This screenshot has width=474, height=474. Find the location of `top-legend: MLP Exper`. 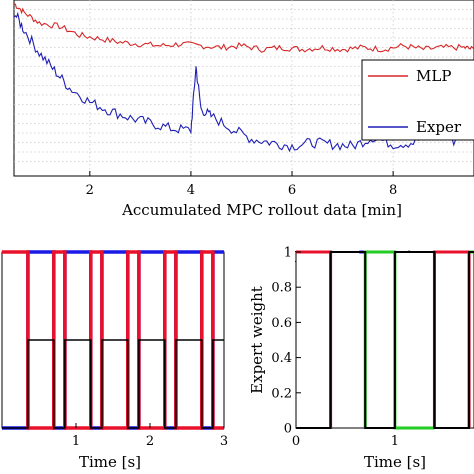

top-legend: MLP Exper is located at coordinates (417, 100).